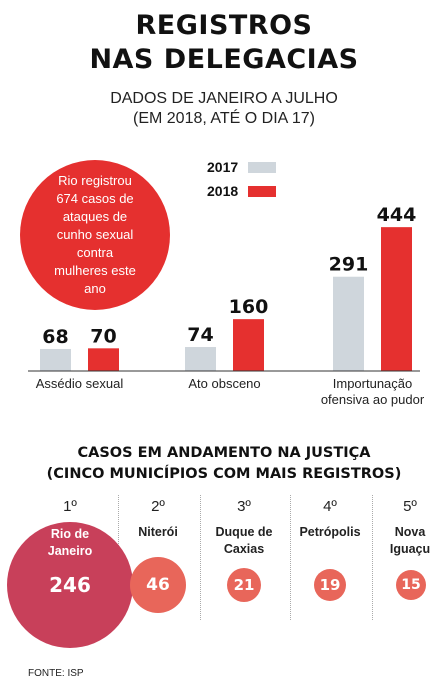  Describe the element at coordinates (410, 541) in the screenshot. I see `city-label-5: Nova Iguaçu` at that location.